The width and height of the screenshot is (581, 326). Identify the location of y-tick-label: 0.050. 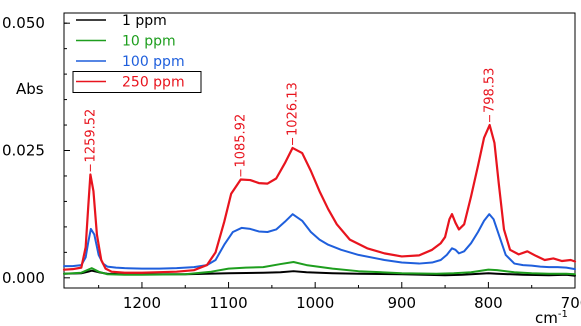
(23, 23).